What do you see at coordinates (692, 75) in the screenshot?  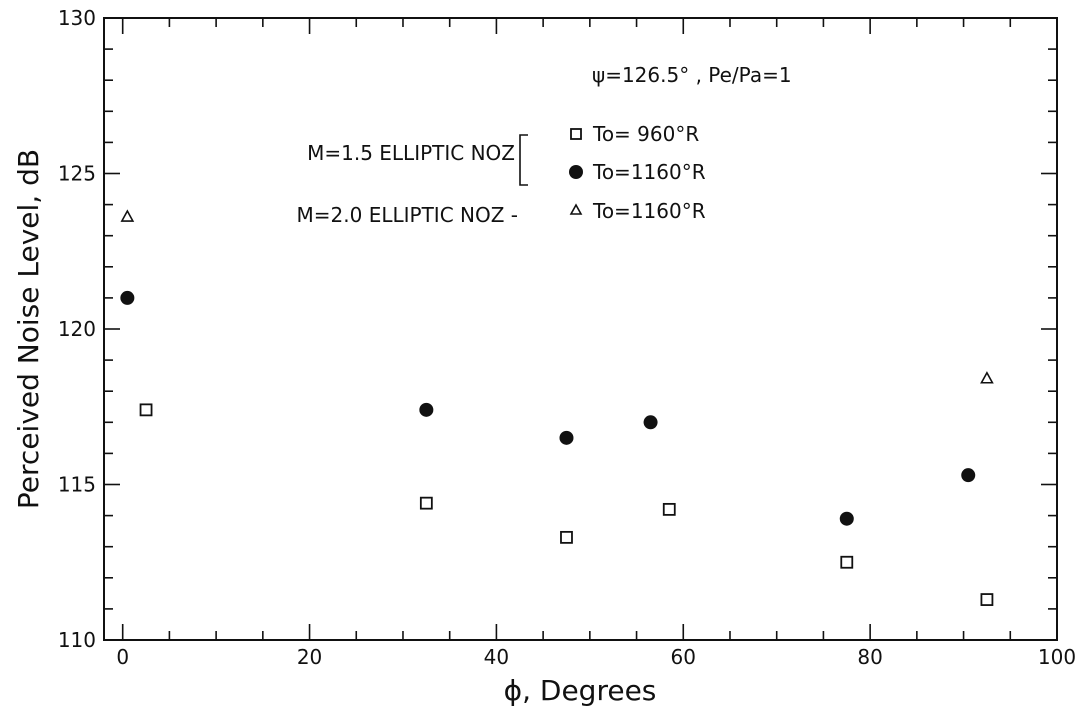 I see `condition-annotation: ψ=126.5° , Pe/Pa=1` at bounding box center [692, 75].